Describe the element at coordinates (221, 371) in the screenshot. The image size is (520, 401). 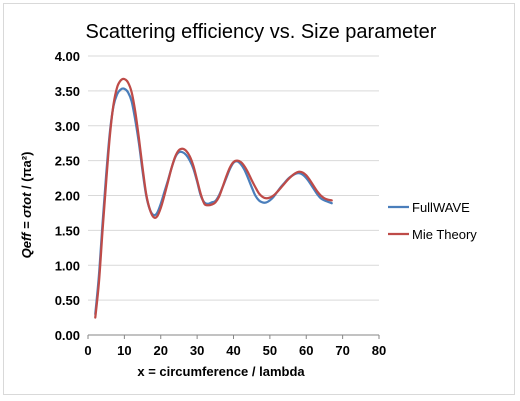
I see `x-axis-label: x = circumference / lambda` at that location.